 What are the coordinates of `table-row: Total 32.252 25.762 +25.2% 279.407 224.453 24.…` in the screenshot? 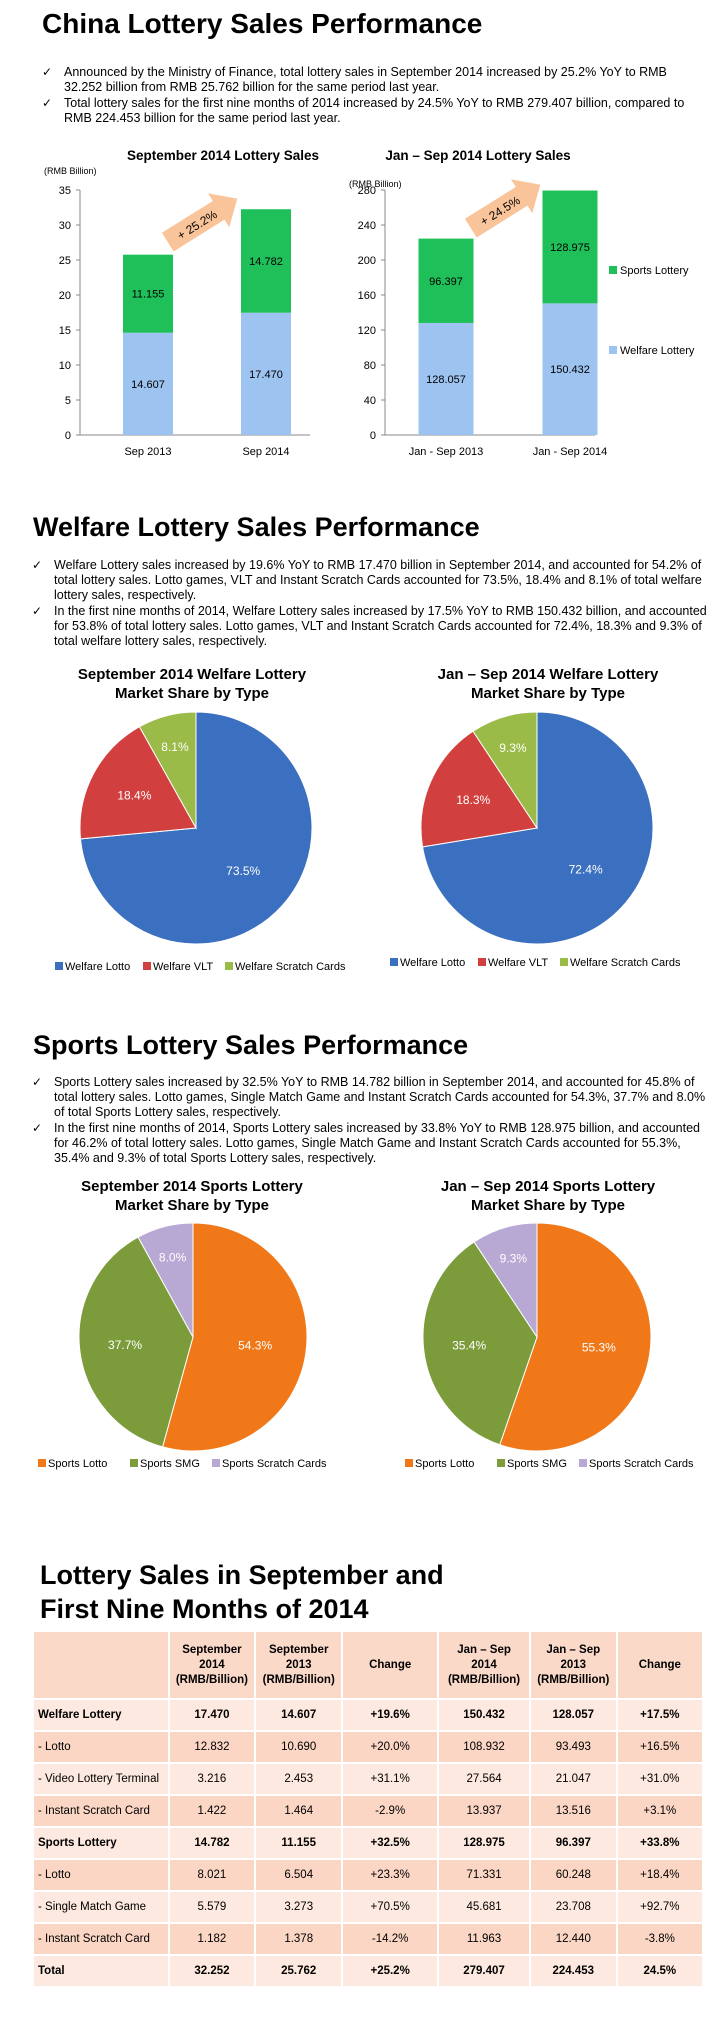 It's located at (368, 1971).